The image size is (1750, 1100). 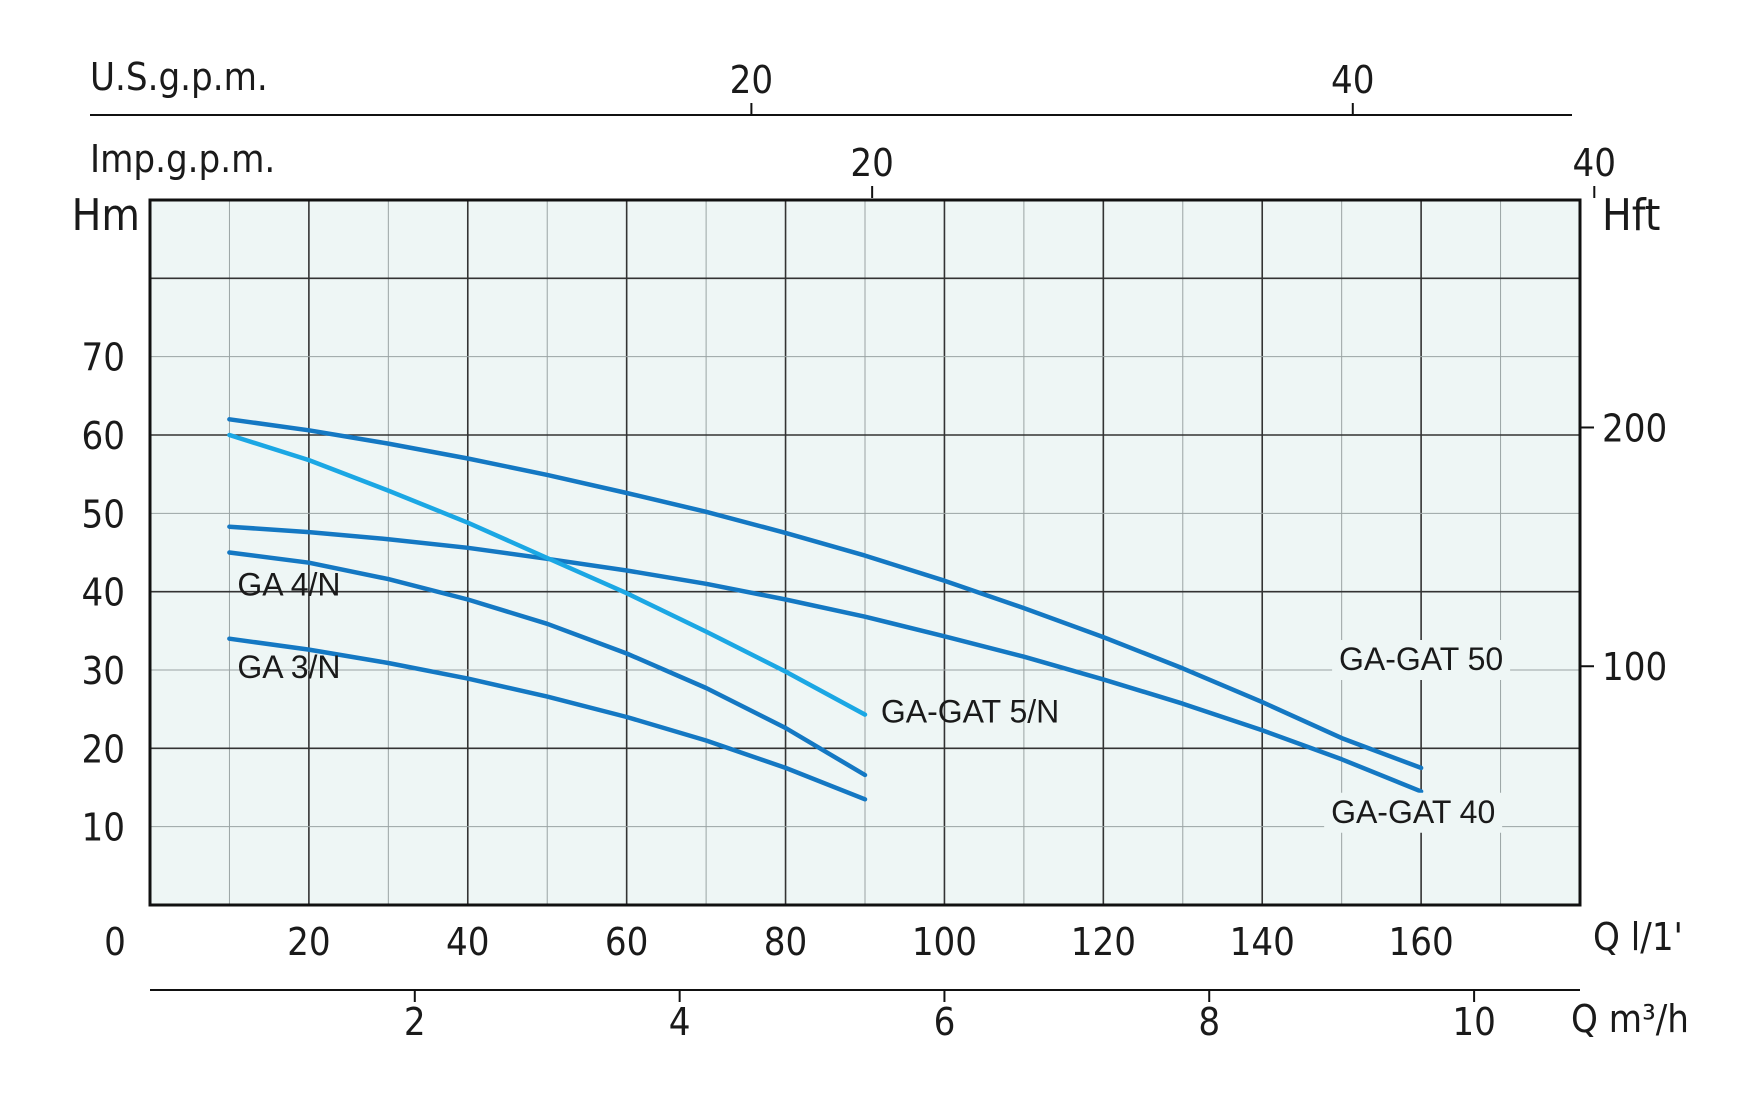 I want to click on y-tick-label: 60, so click(x=104, y=436).